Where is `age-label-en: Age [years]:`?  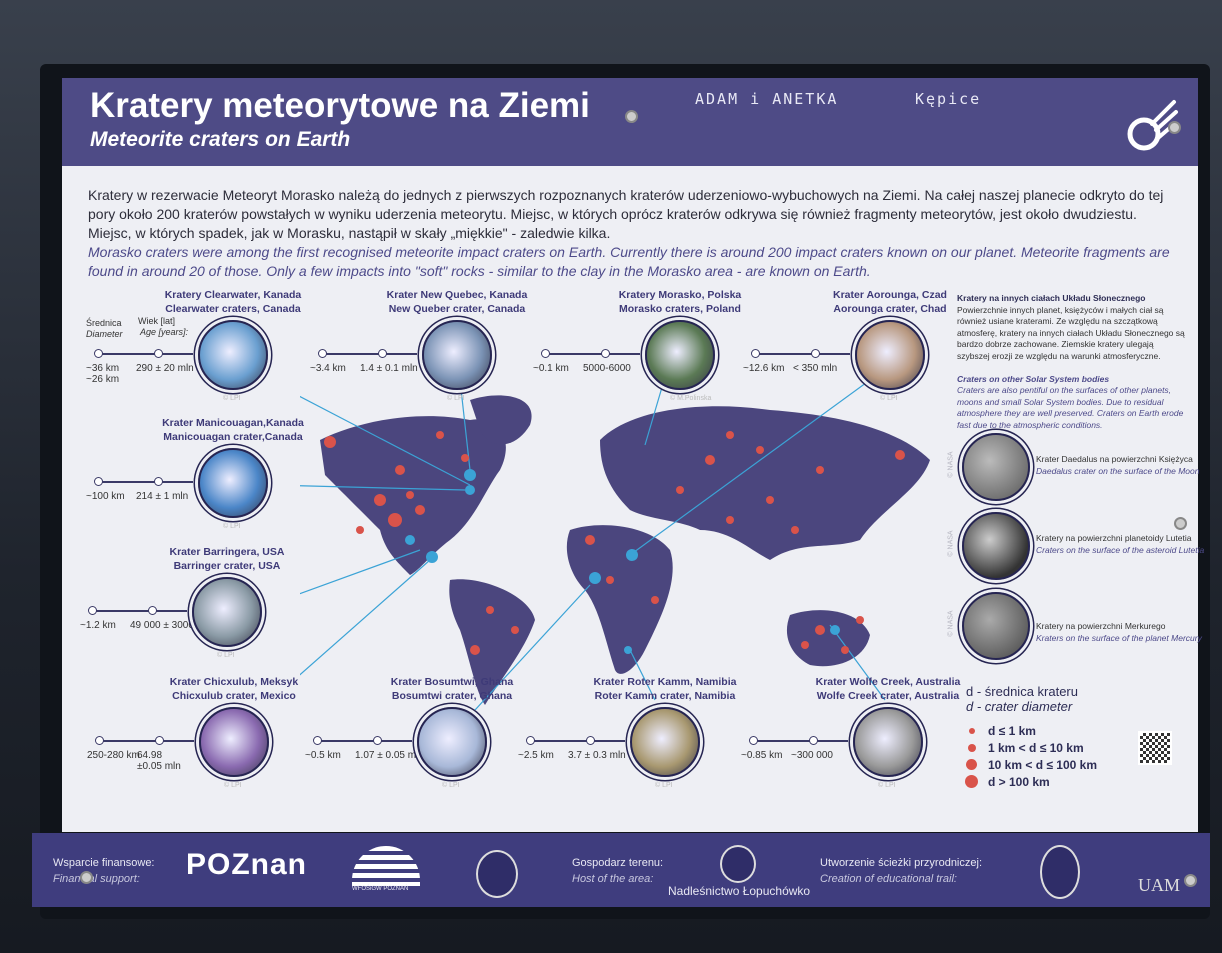
age-label-en: Age [years]: is located at coordinates (164, 332).